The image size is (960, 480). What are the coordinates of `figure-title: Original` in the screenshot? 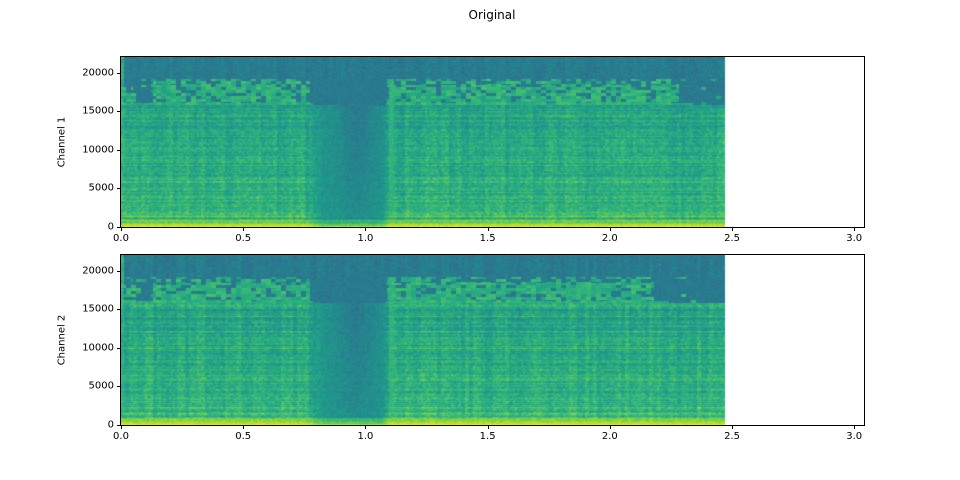 It's located at (492, 15).